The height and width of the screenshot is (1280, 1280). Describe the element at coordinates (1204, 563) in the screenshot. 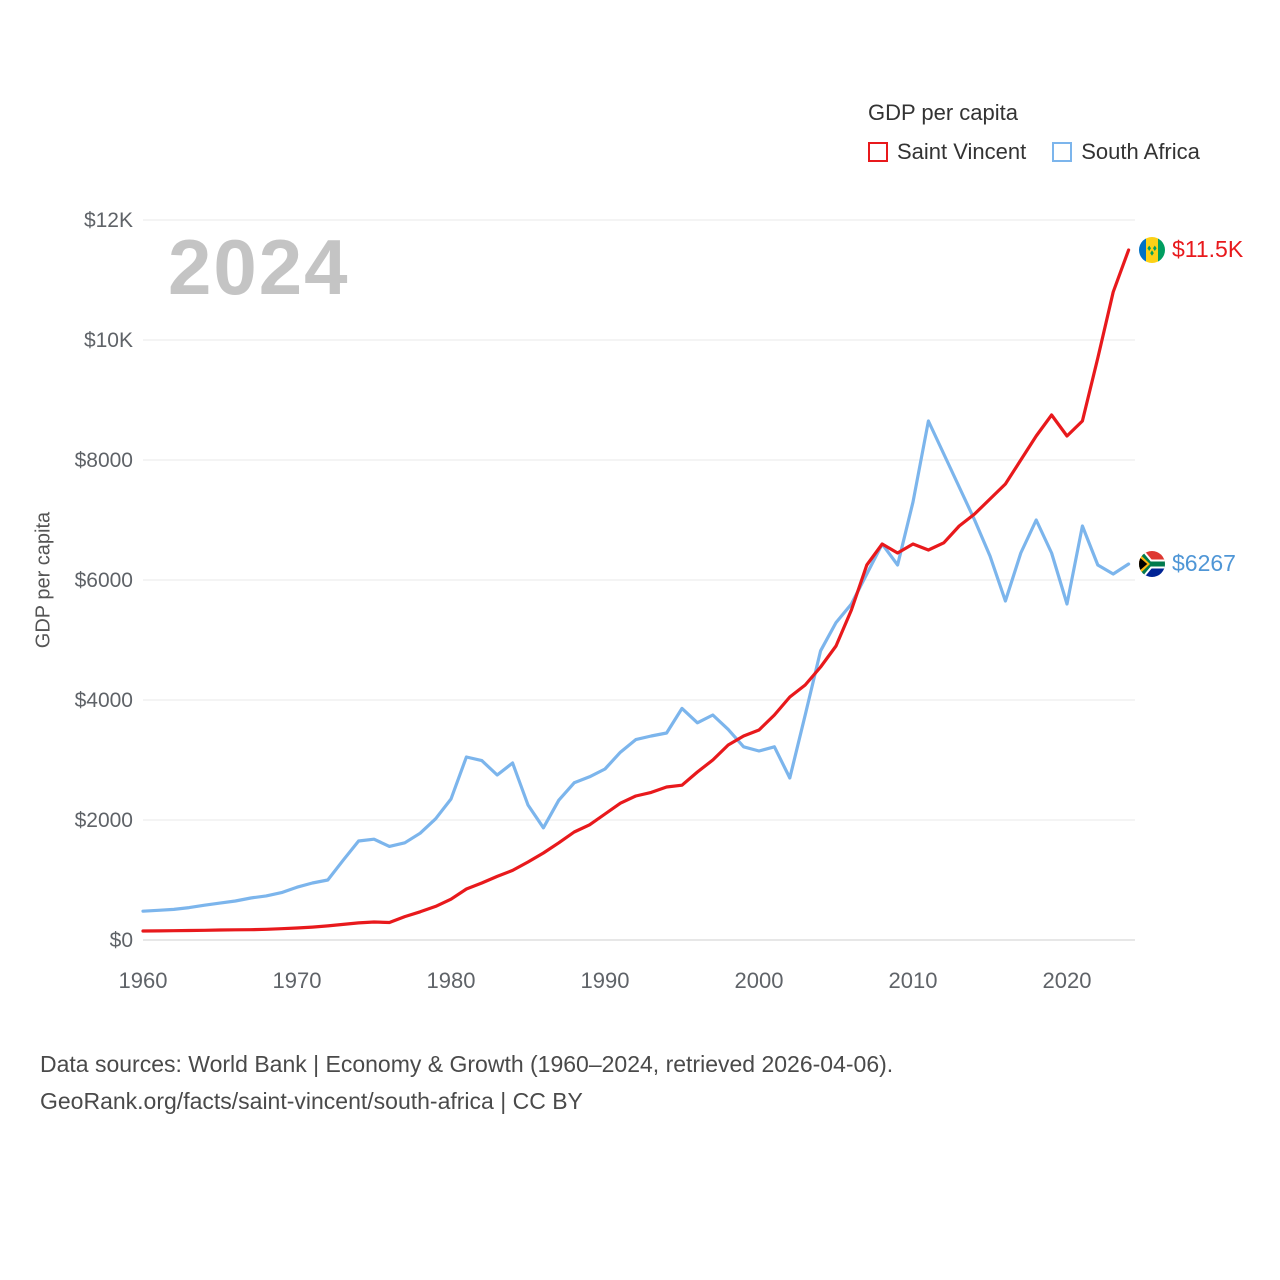

I see `south-africa-end-value: $6267` at that location.